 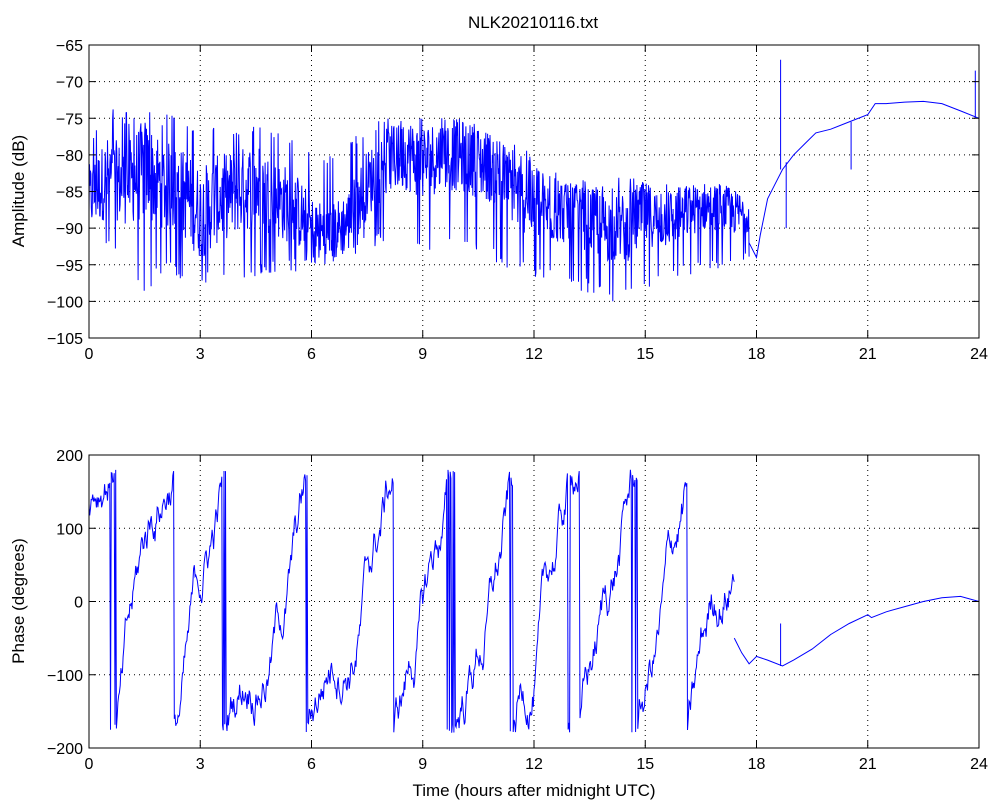 I want to click on phase-y-tick-label: 0, so click(x=78, y=603).